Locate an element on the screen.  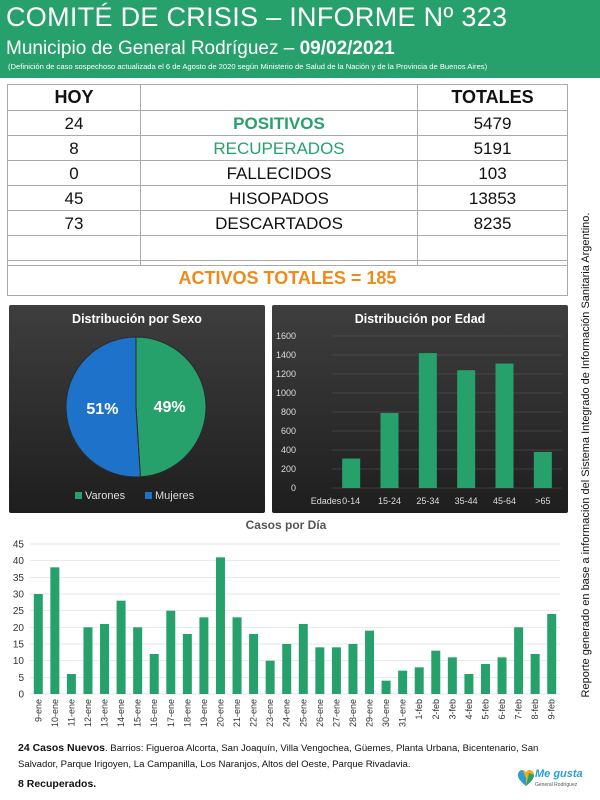
x-tick-label: 23-ene is located at coordinates (270, 713).